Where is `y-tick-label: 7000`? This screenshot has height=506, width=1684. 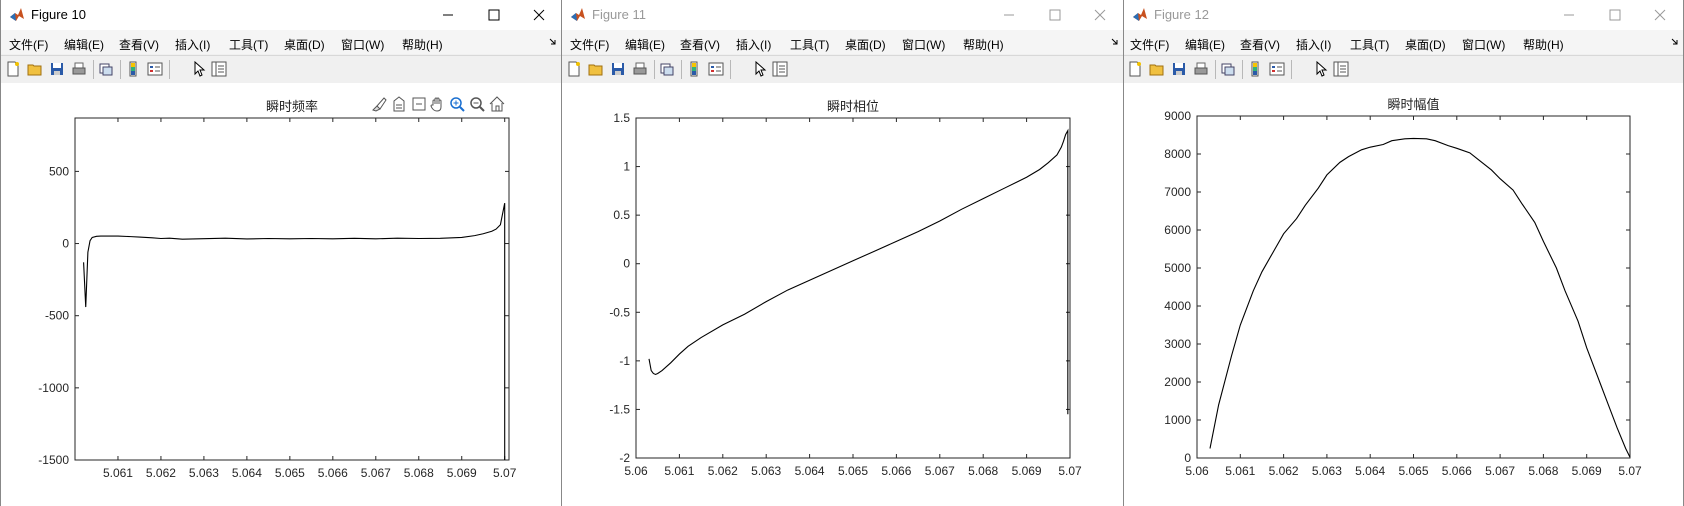
y-tick-label: 7000 is located at coordinates (1177, 192).